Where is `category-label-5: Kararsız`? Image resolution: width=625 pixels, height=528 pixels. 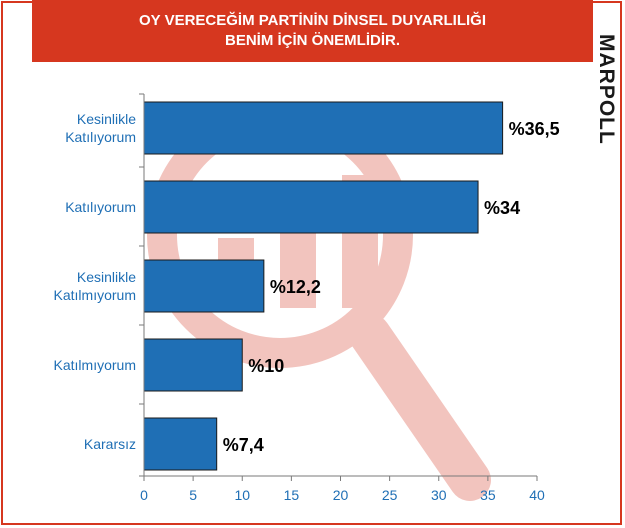
category-label-5: Kararsız is located at coordinates (110, 444).